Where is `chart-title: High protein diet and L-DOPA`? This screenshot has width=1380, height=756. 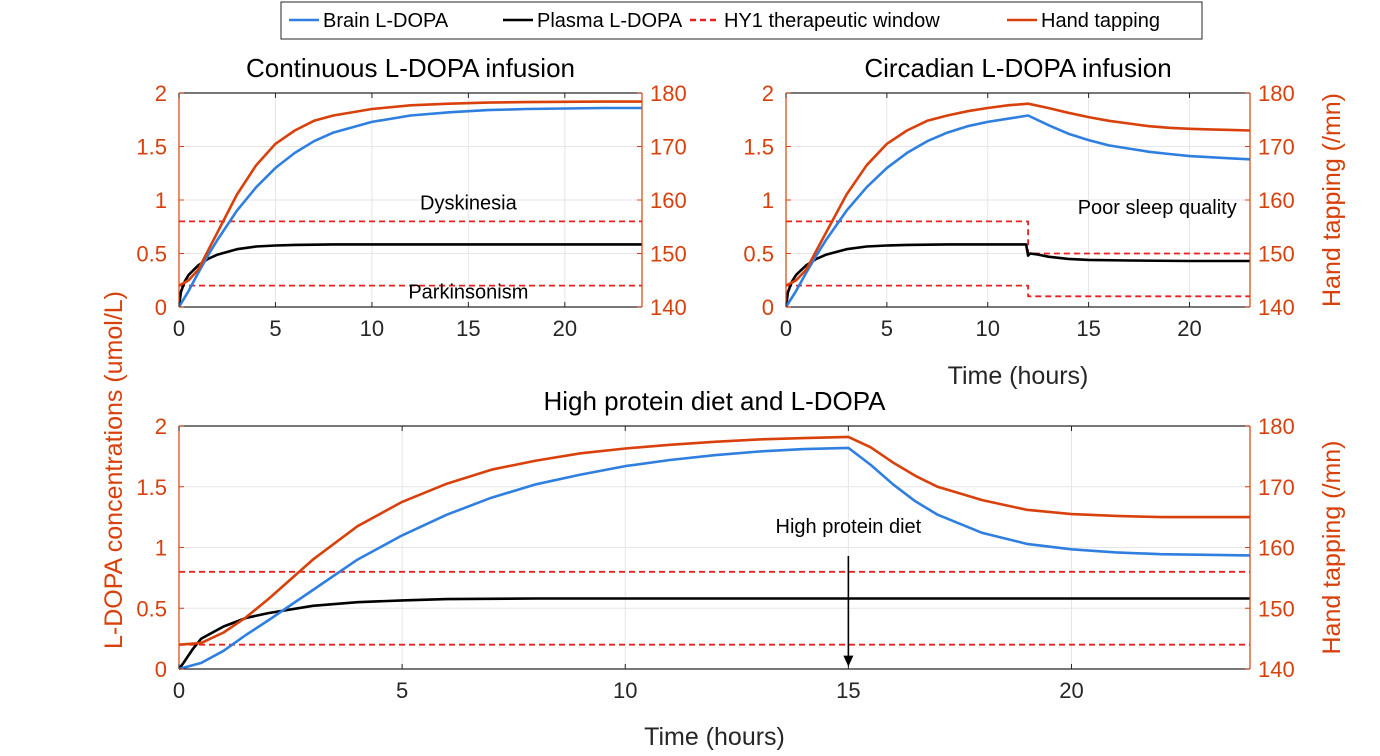
chart-title: High protein diet and L-DOPA is located at coordinates (714, 401).